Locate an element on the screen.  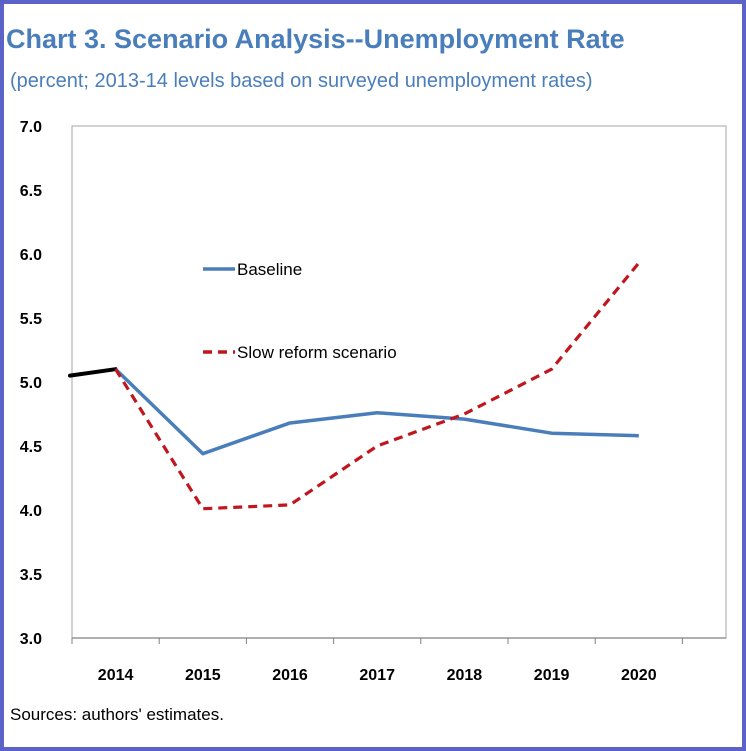
y-tick-label: 5.5 is located at coordinates (31, 319).